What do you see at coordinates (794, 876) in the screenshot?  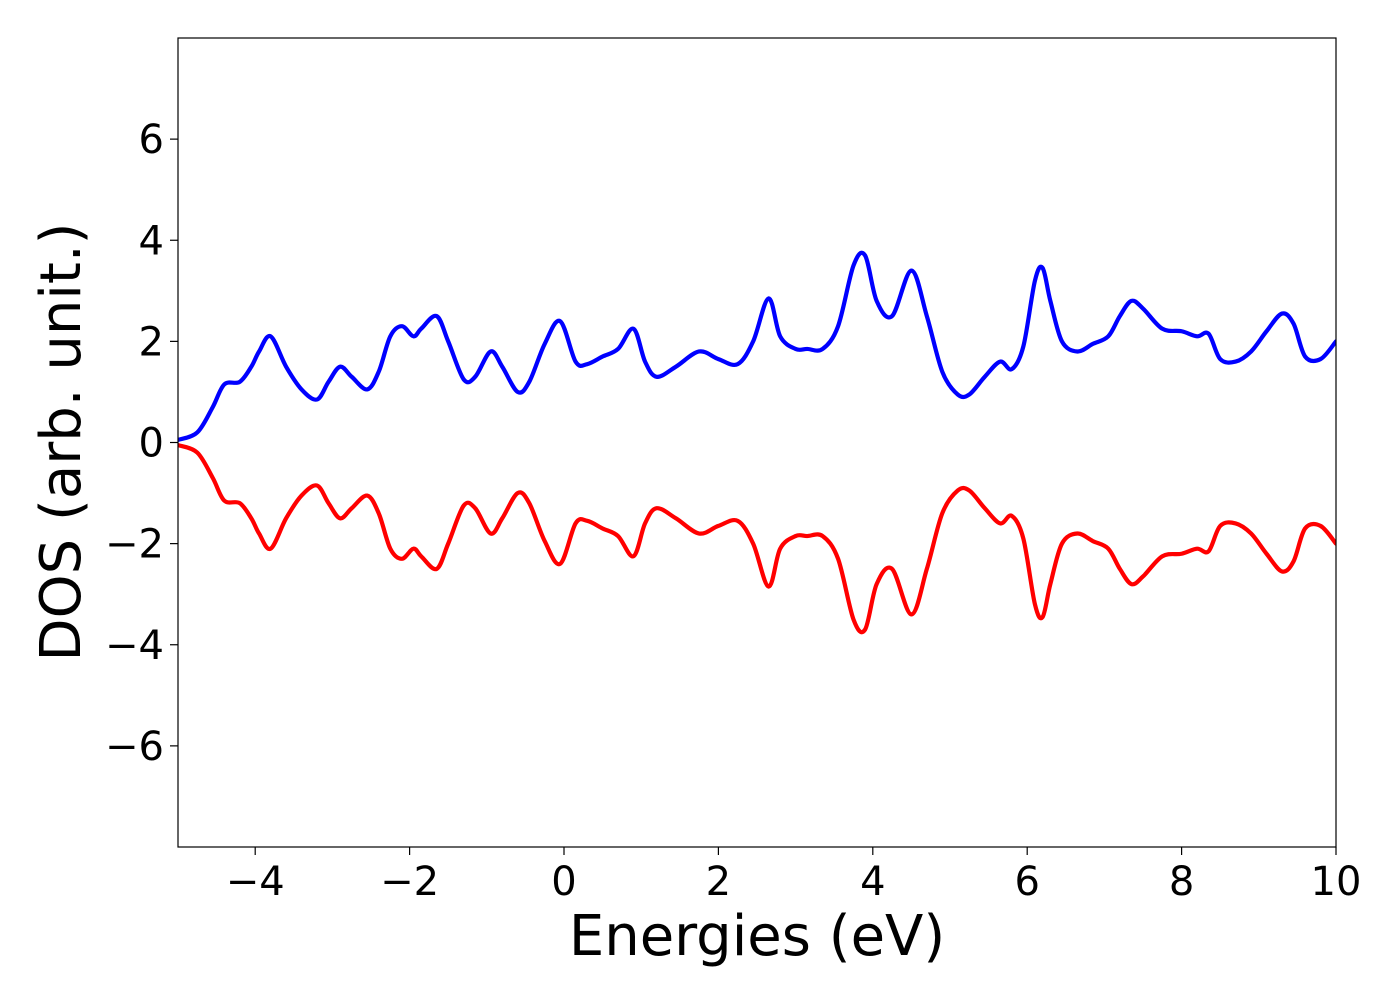 I see `x-axis-ticks: −4 −2 0 2 4 6 8 10` at bounding box center [794, 876].